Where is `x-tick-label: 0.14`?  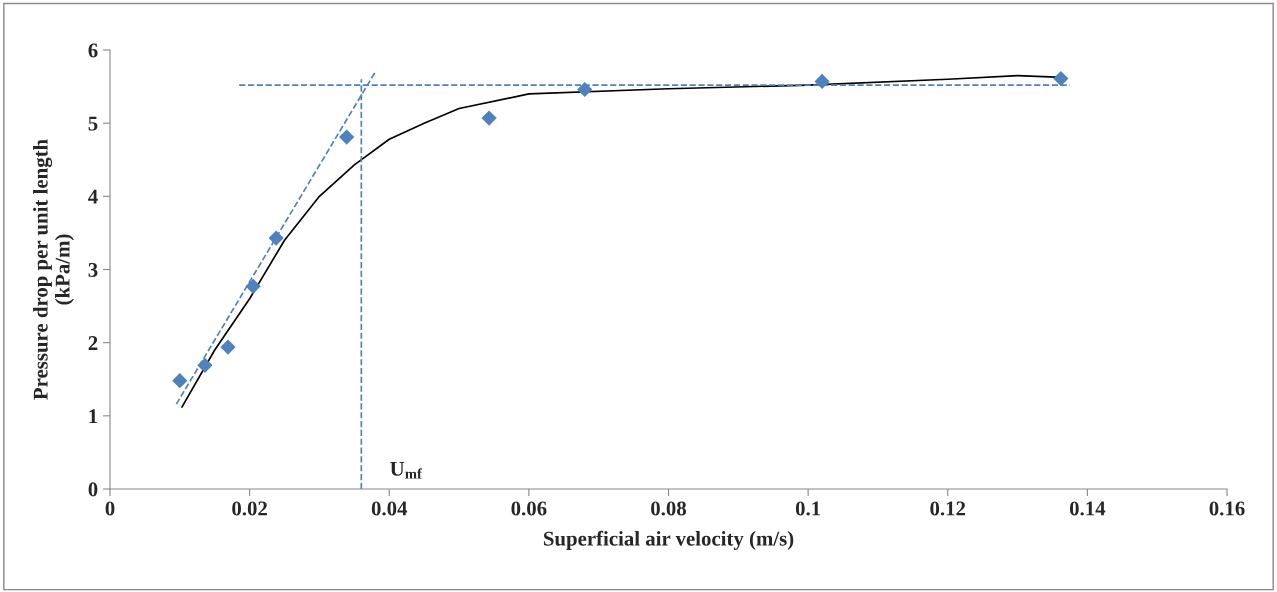
x-tick-label: 0.14 is located at coordinates (1087, 508).